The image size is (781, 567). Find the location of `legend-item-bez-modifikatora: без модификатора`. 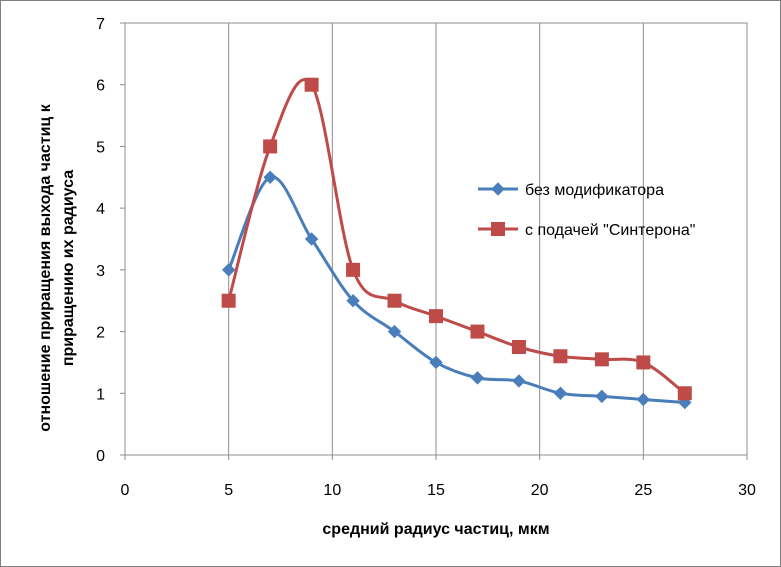

legend-item-bez-modifikatora: без модификатора is located at coordinates (571, 190).